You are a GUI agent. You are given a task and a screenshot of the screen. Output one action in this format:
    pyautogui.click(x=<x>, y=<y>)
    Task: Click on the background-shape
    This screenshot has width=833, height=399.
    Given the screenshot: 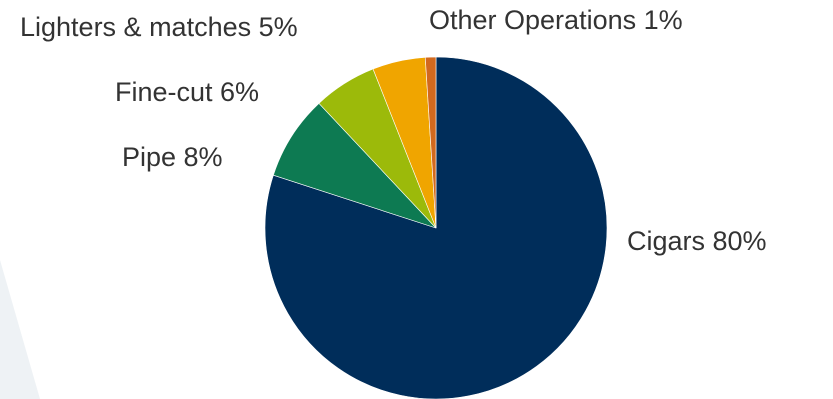 What is the action you would take?
    pyautogui.click(x=20, y=329)
    